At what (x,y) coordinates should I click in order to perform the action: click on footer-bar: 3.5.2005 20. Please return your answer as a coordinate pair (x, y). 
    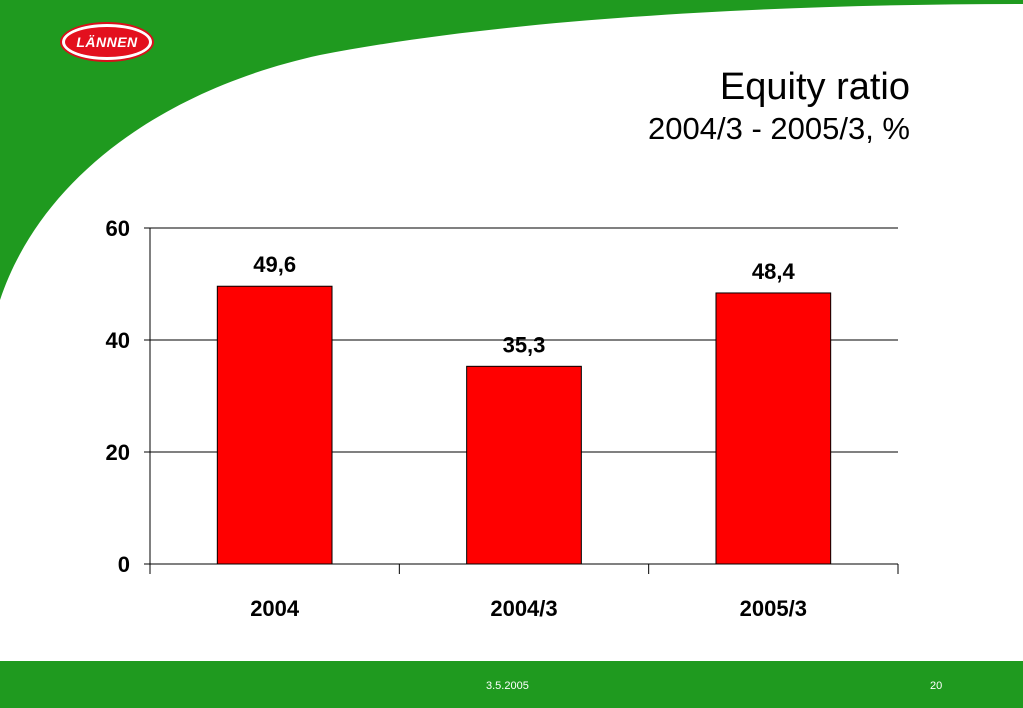
    Looking at the image, I should click on (511, 684).